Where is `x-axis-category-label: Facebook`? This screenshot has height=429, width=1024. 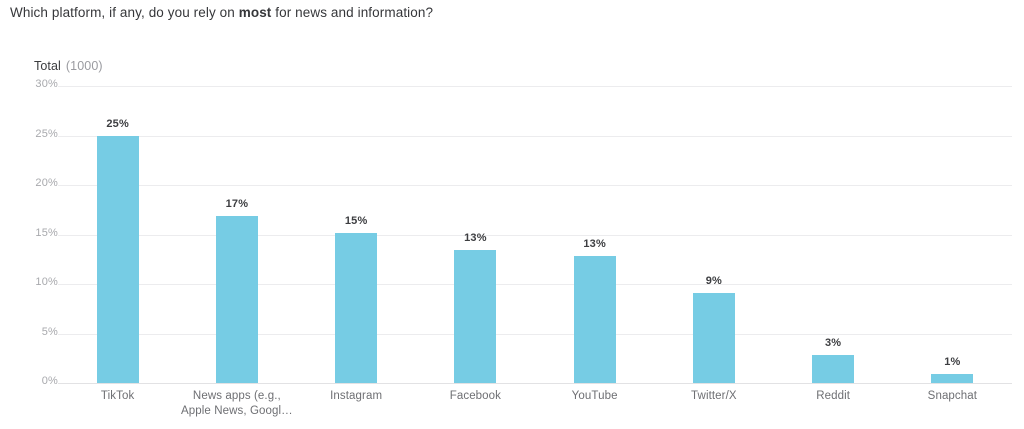 x-axis-category-label: Facebook is located at coordinates (475, 396).